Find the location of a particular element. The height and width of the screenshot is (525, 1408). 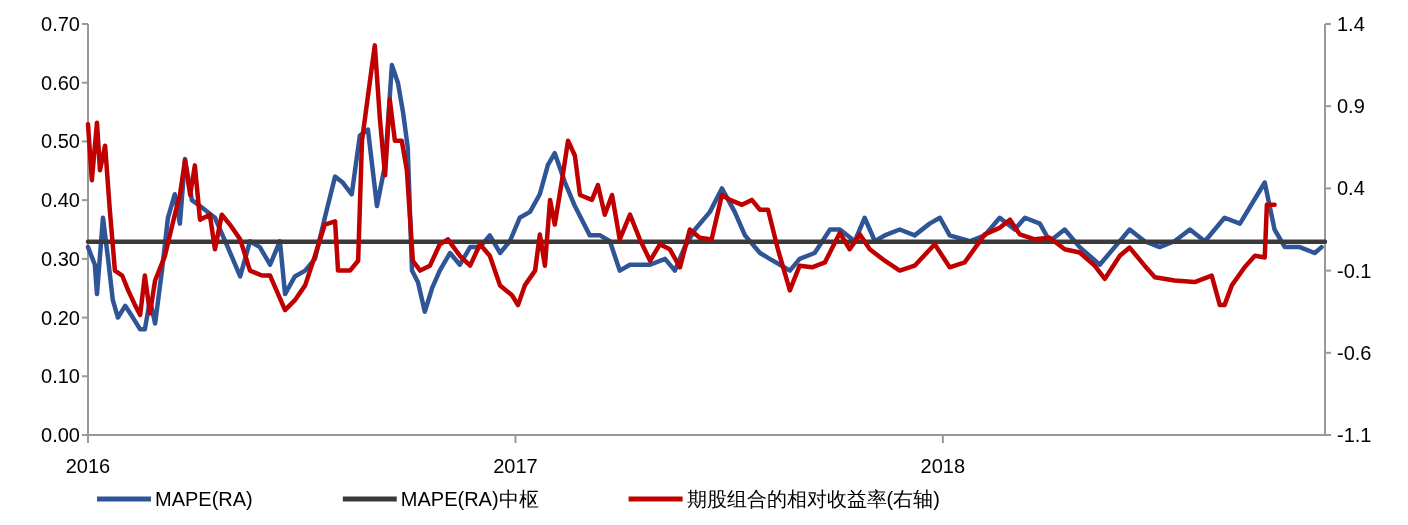

x-tick-label: 2018 is located at coordinates (943, 466).